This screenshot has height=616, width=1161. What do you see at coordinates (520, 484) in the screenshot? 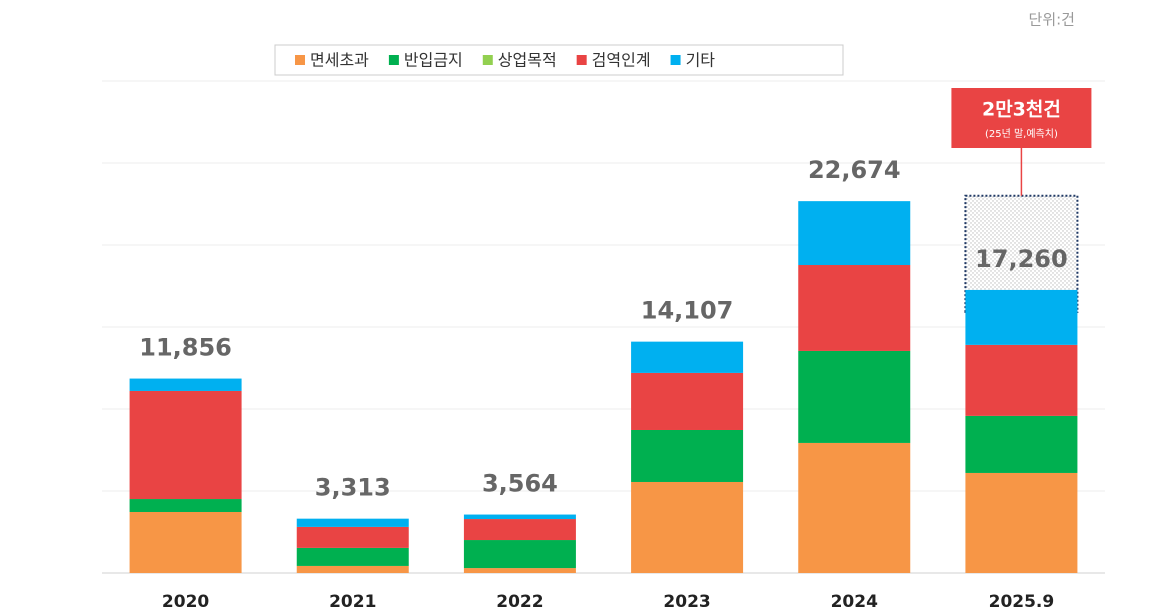
I see `total-label: 3,564` at bounding box center [520, 484].